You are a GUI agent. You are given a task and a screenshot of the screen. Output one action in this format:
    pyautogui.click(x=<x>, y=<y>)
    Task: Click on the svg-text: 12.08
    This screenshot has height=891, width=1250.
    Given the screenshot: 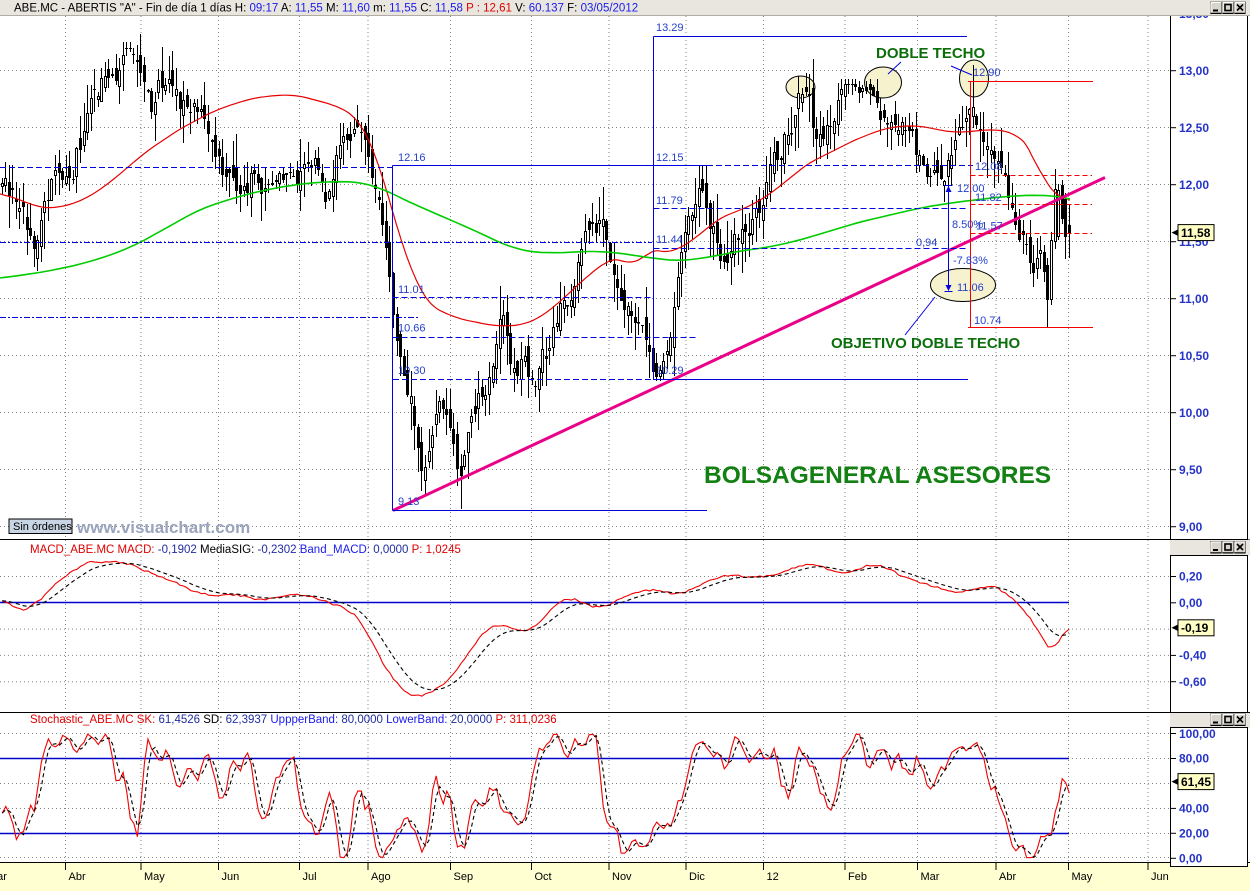 What is the action you would take?
    pyautogui.click(x=989, y=167)
    